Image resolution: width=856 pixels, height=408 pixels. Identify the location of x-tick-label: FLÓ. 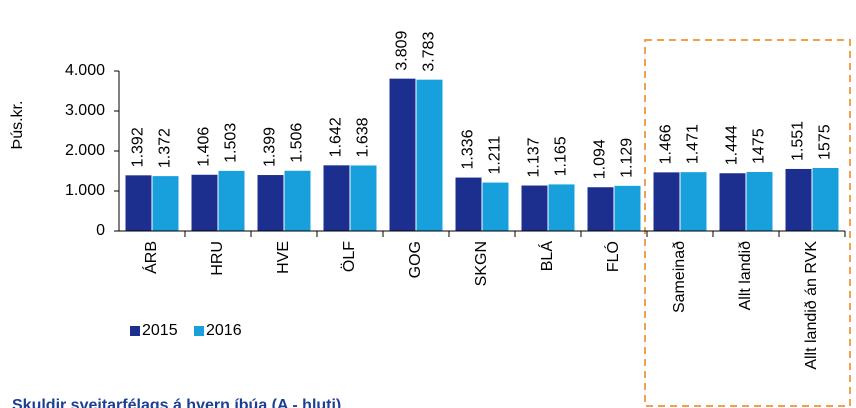
(612, 256).